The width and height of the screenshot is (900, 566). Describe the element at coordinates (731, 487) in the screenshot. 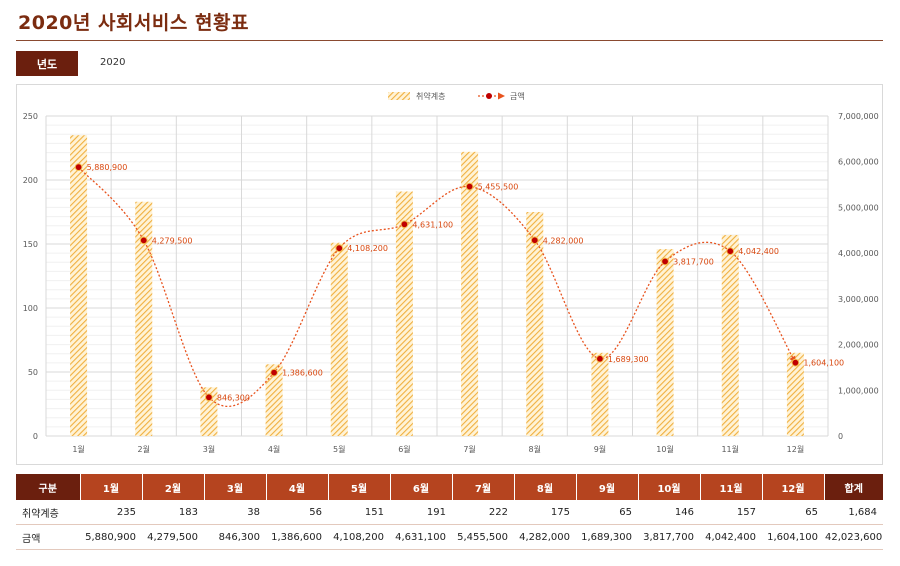

I see `table-header-cell: 11월` at that location.